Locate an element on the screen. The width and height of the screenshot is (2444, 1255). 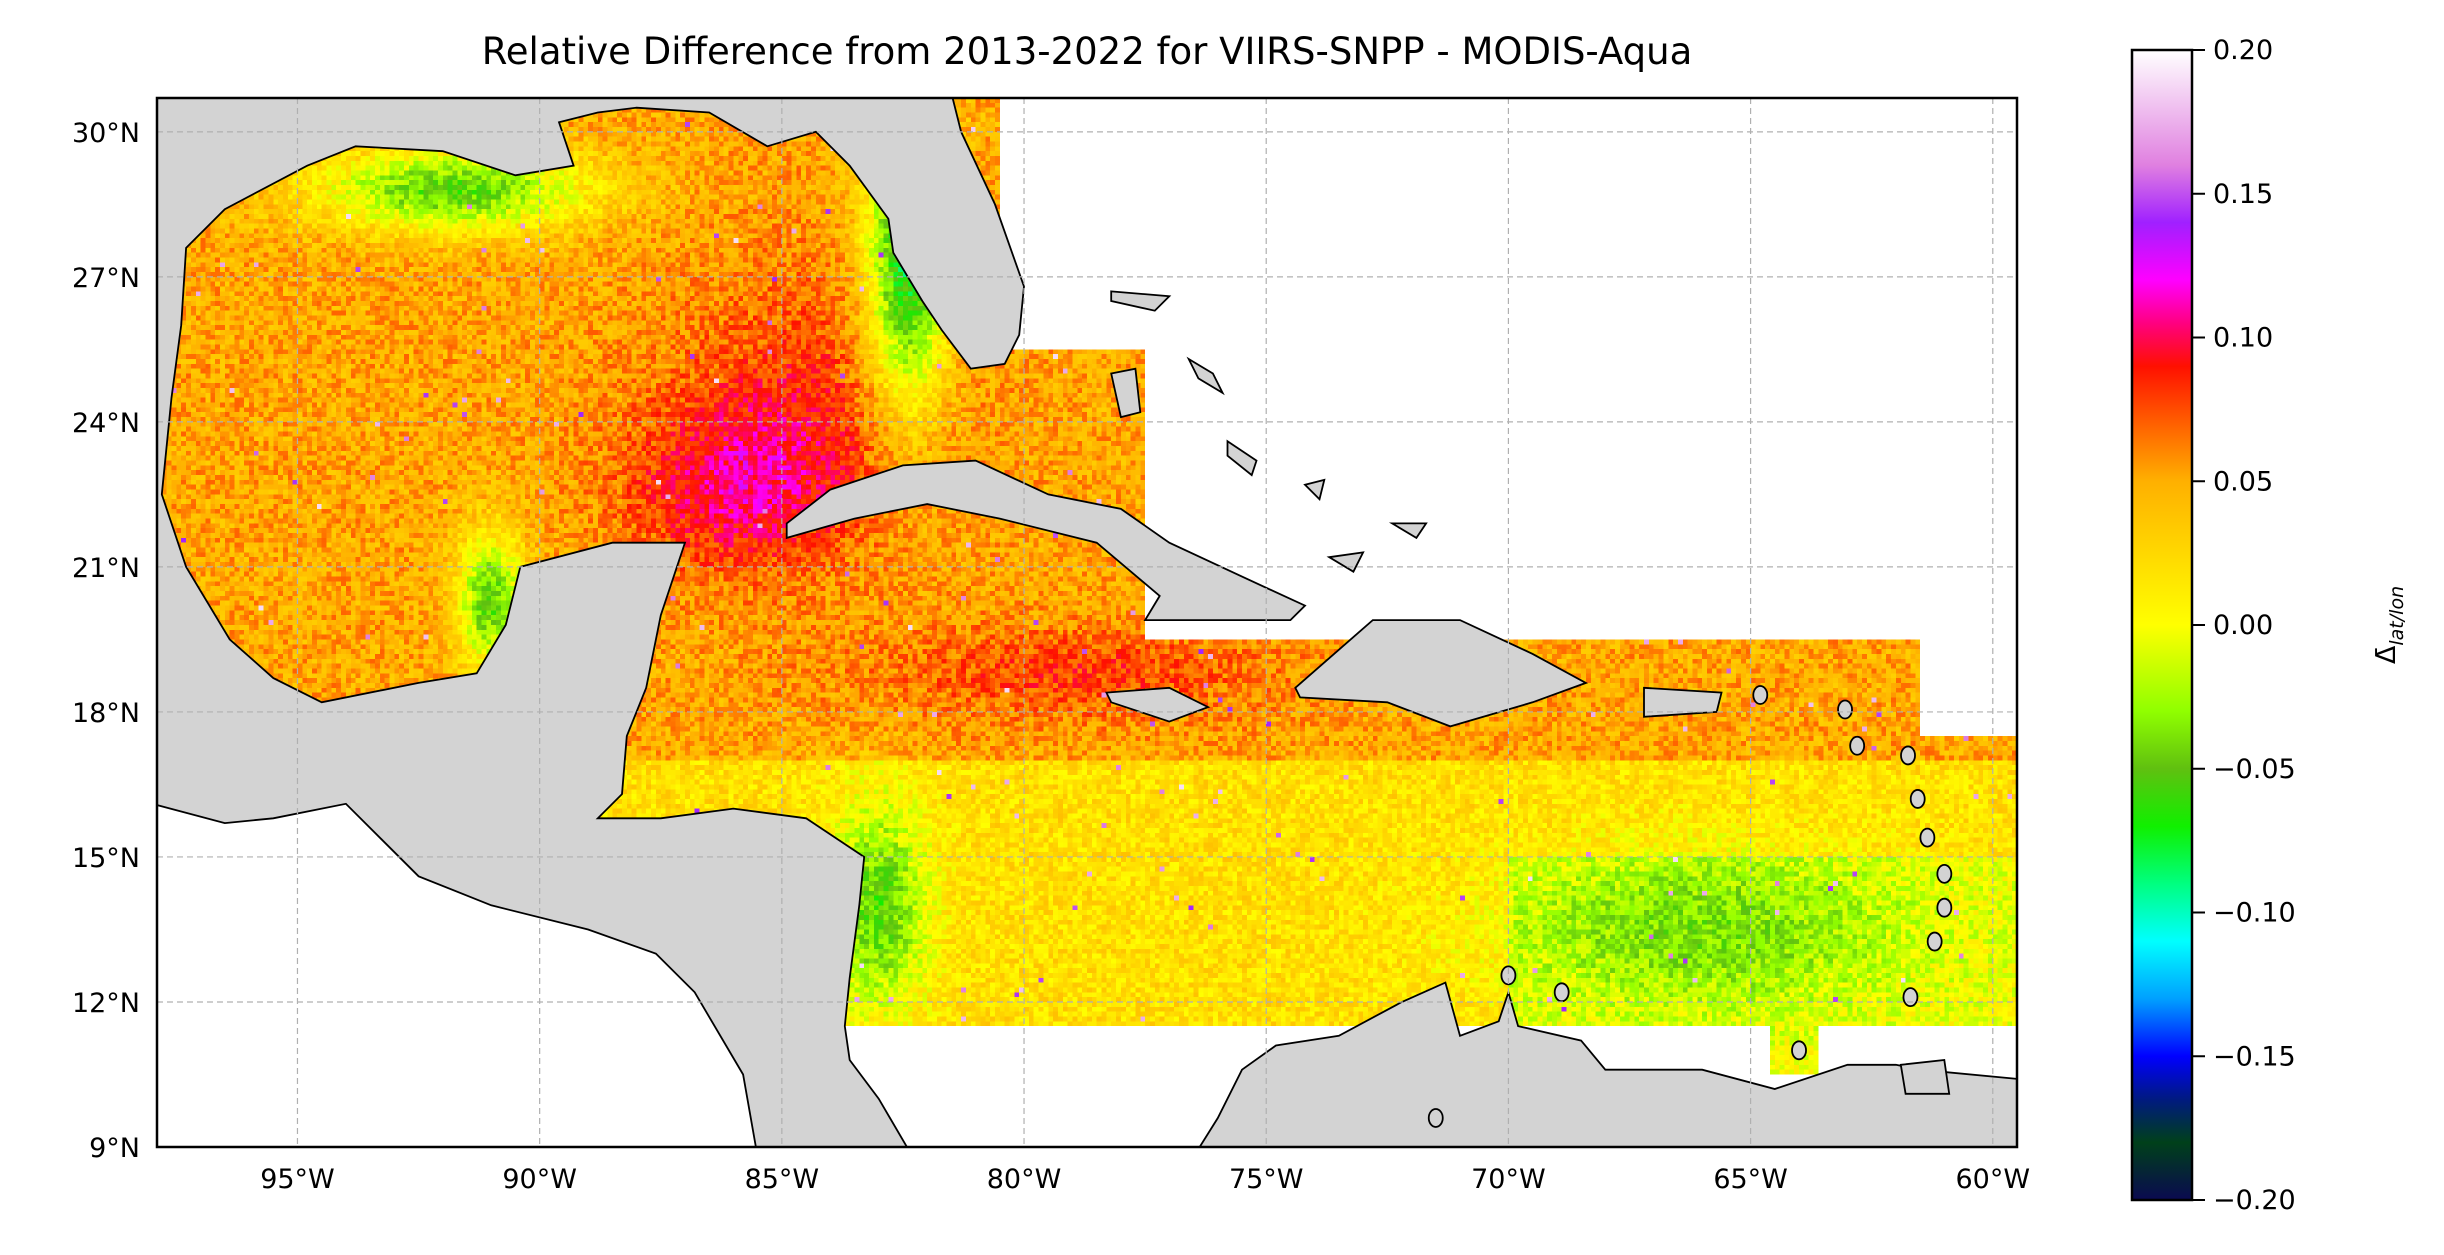
x-axis: 95°W 90°W 85°W 80°W 75°W 70°W 65°W 60°W is located at coordinates (1145, 1179).